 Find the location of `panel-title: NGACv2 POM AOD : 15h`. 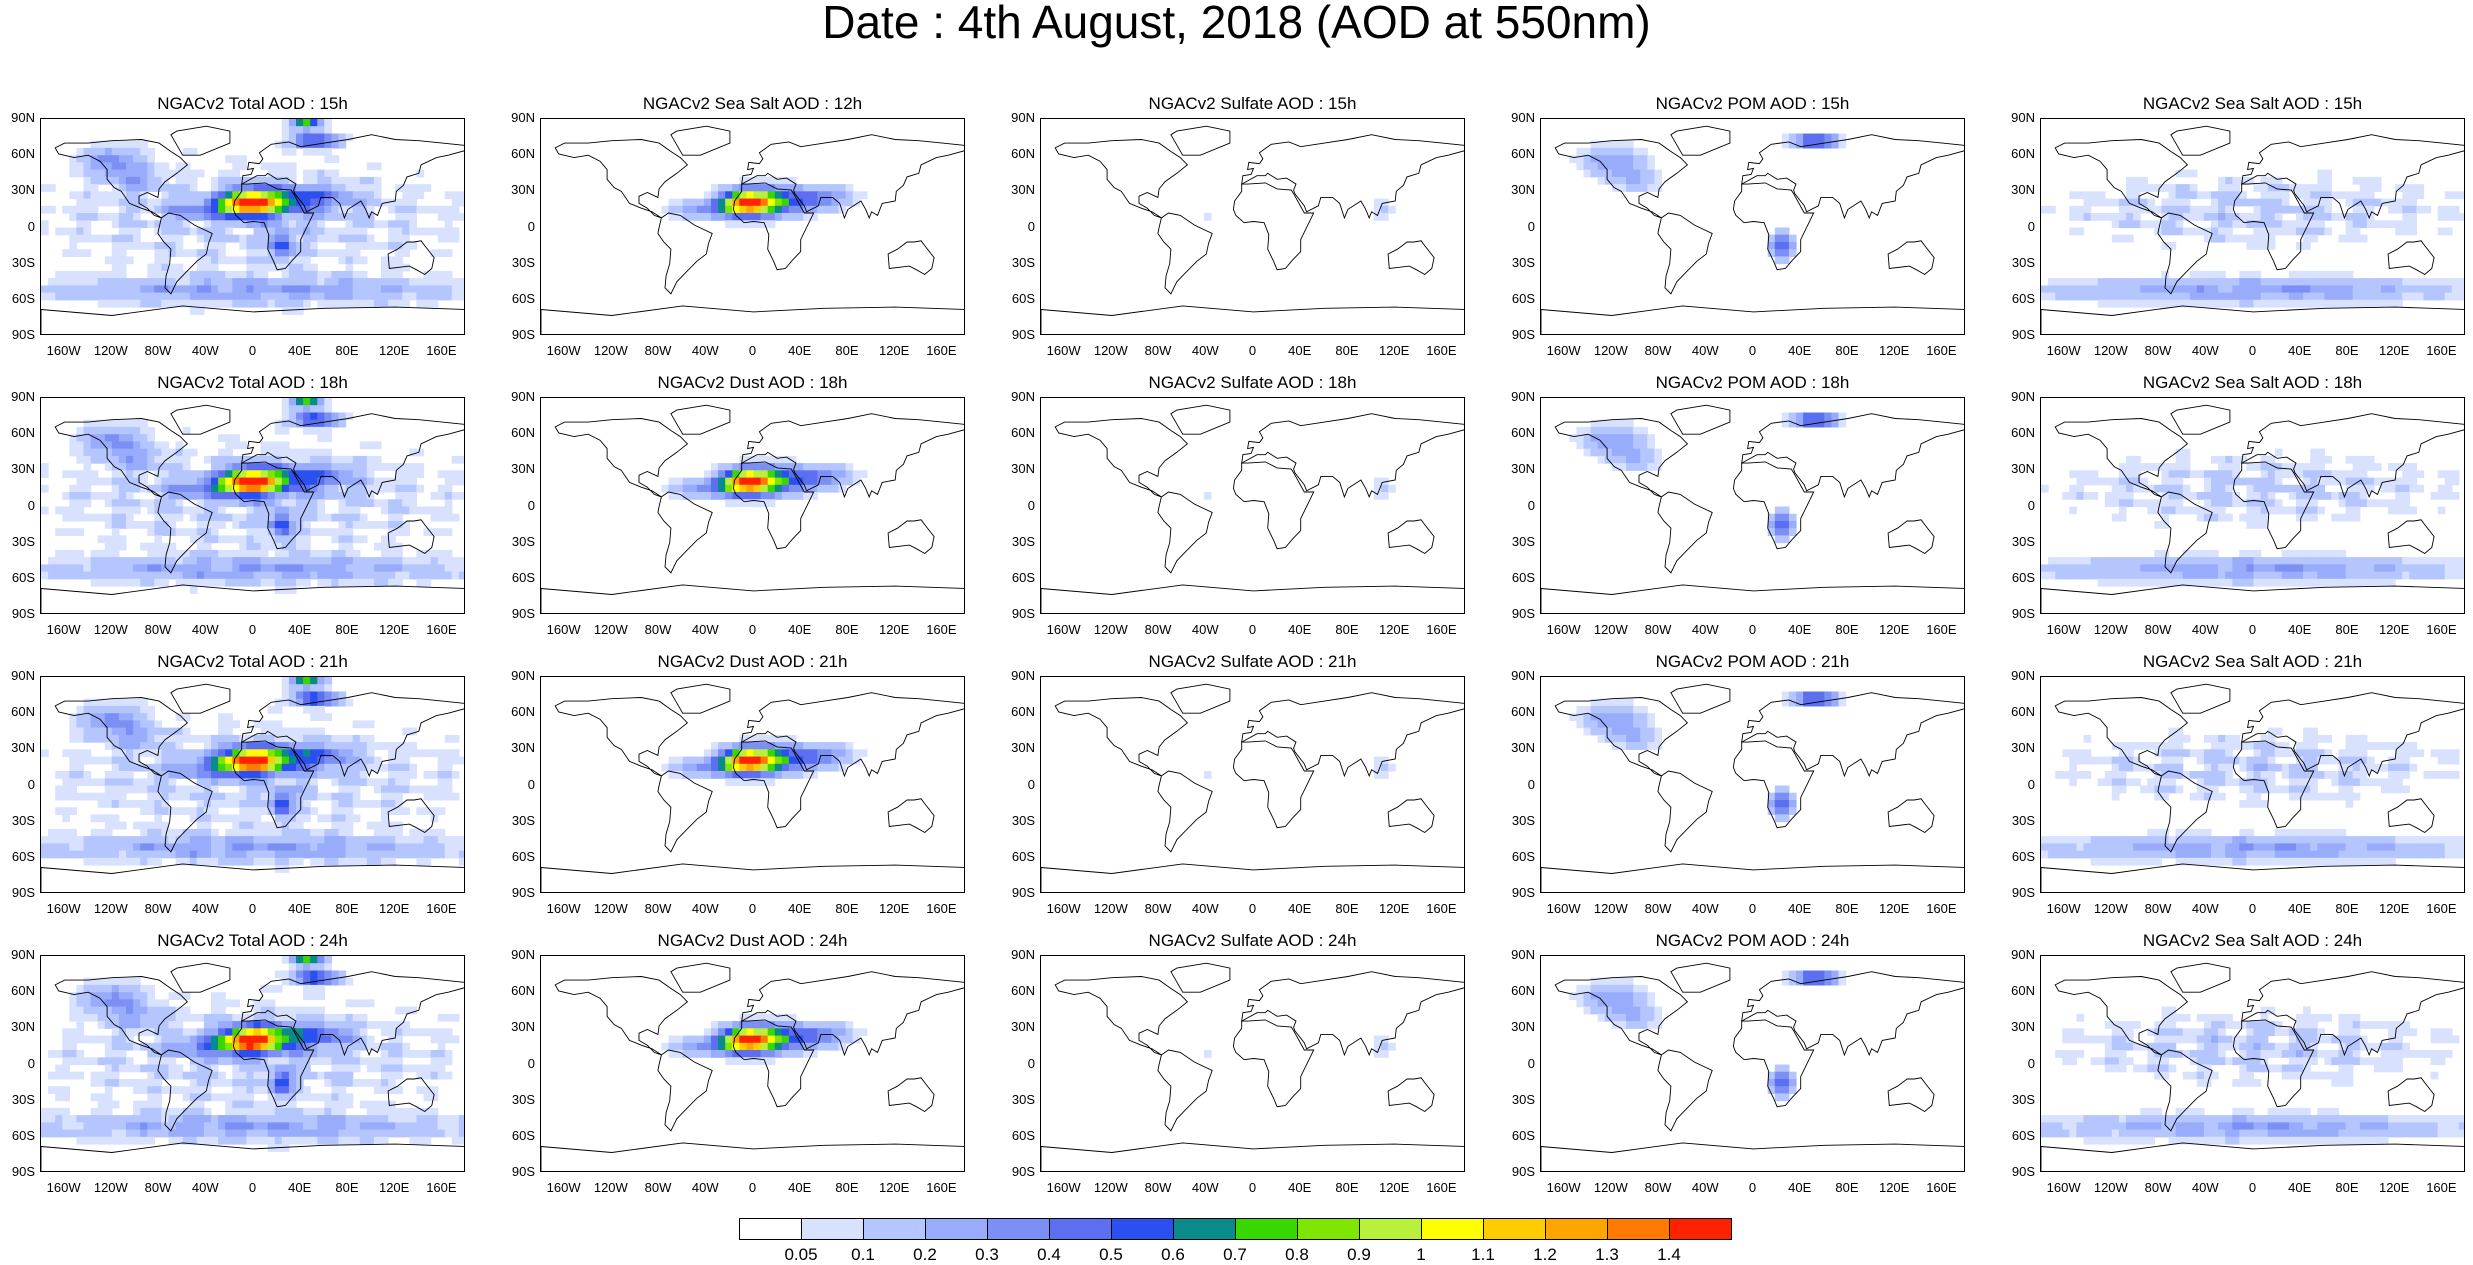

panel-title: NGACv2 POM AOD : 15h is located at coordinates (1752, 104).